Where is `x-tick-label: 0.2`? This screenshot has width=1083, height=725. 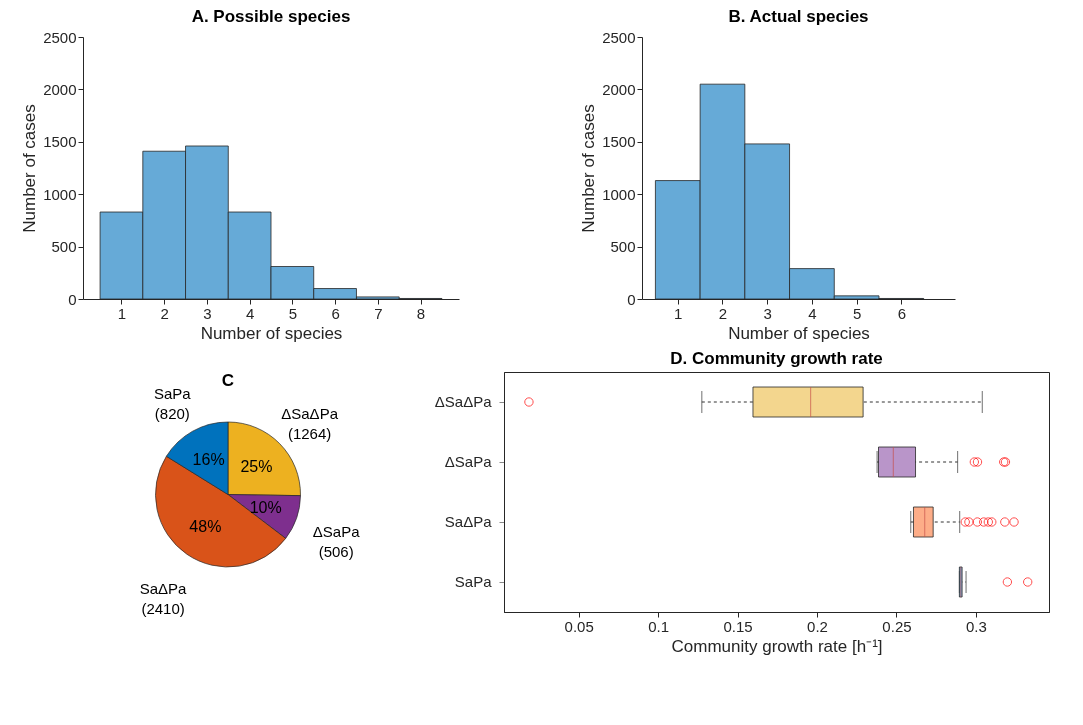
x-tick-label: 0.2 is located at coordinates (817, 626).